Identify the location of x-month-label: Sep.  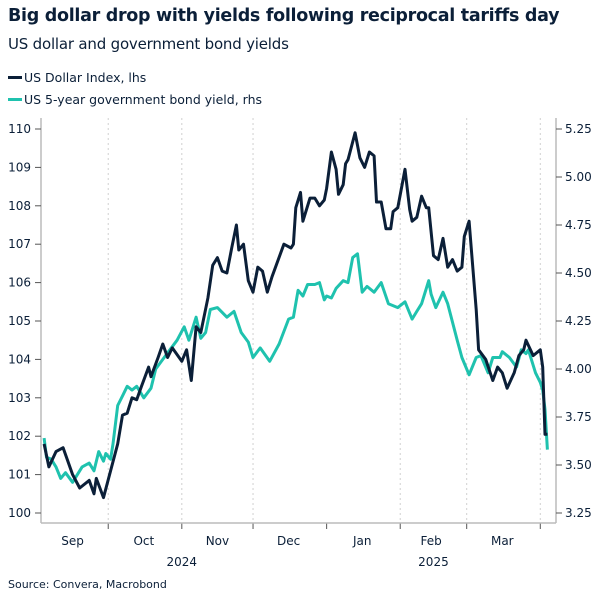
(72, 541).